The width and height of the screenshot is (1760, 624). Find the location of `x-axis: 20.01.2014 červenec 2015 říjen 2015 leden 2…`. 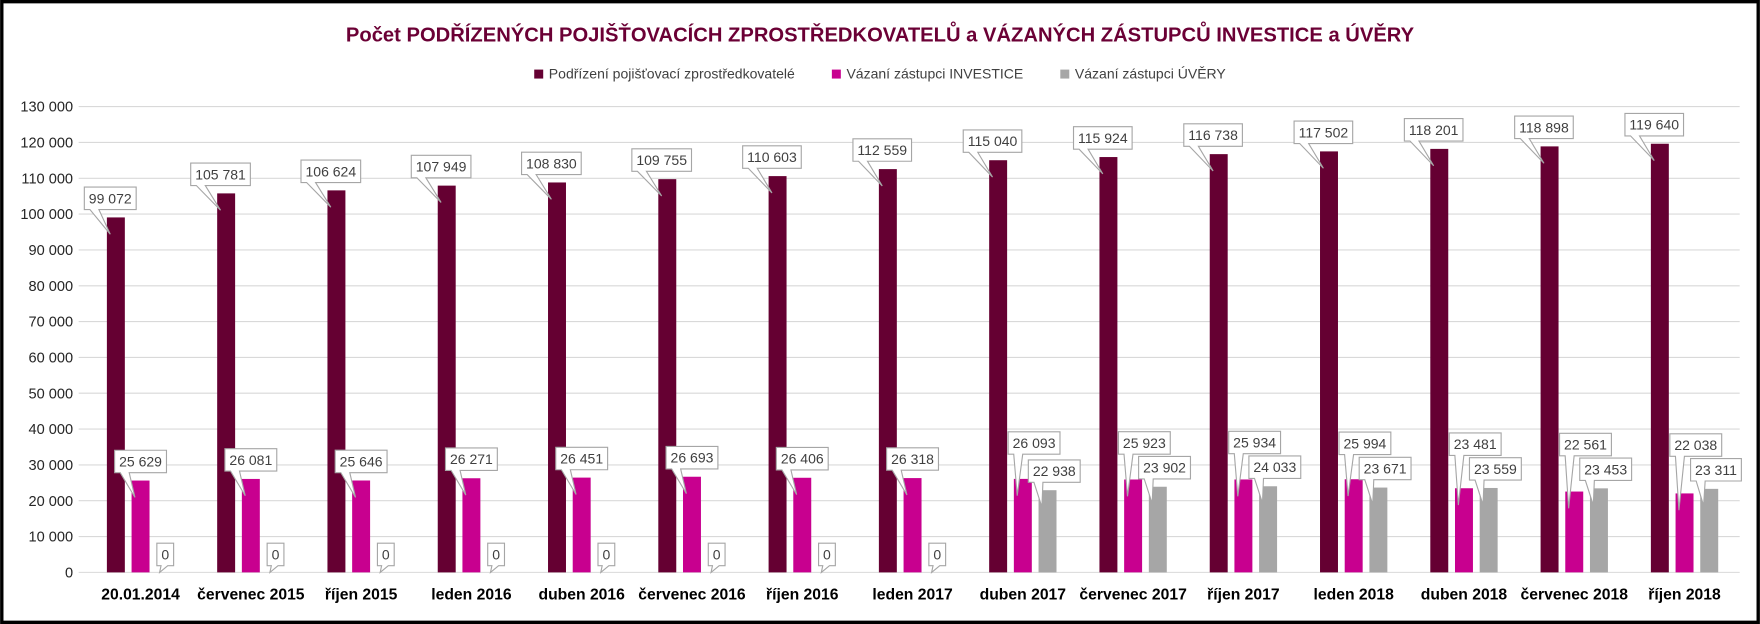

x-axis: 20.01.2014 červenec 2015 říjen 2015 leden 2… is located at coordinates (911, 594).